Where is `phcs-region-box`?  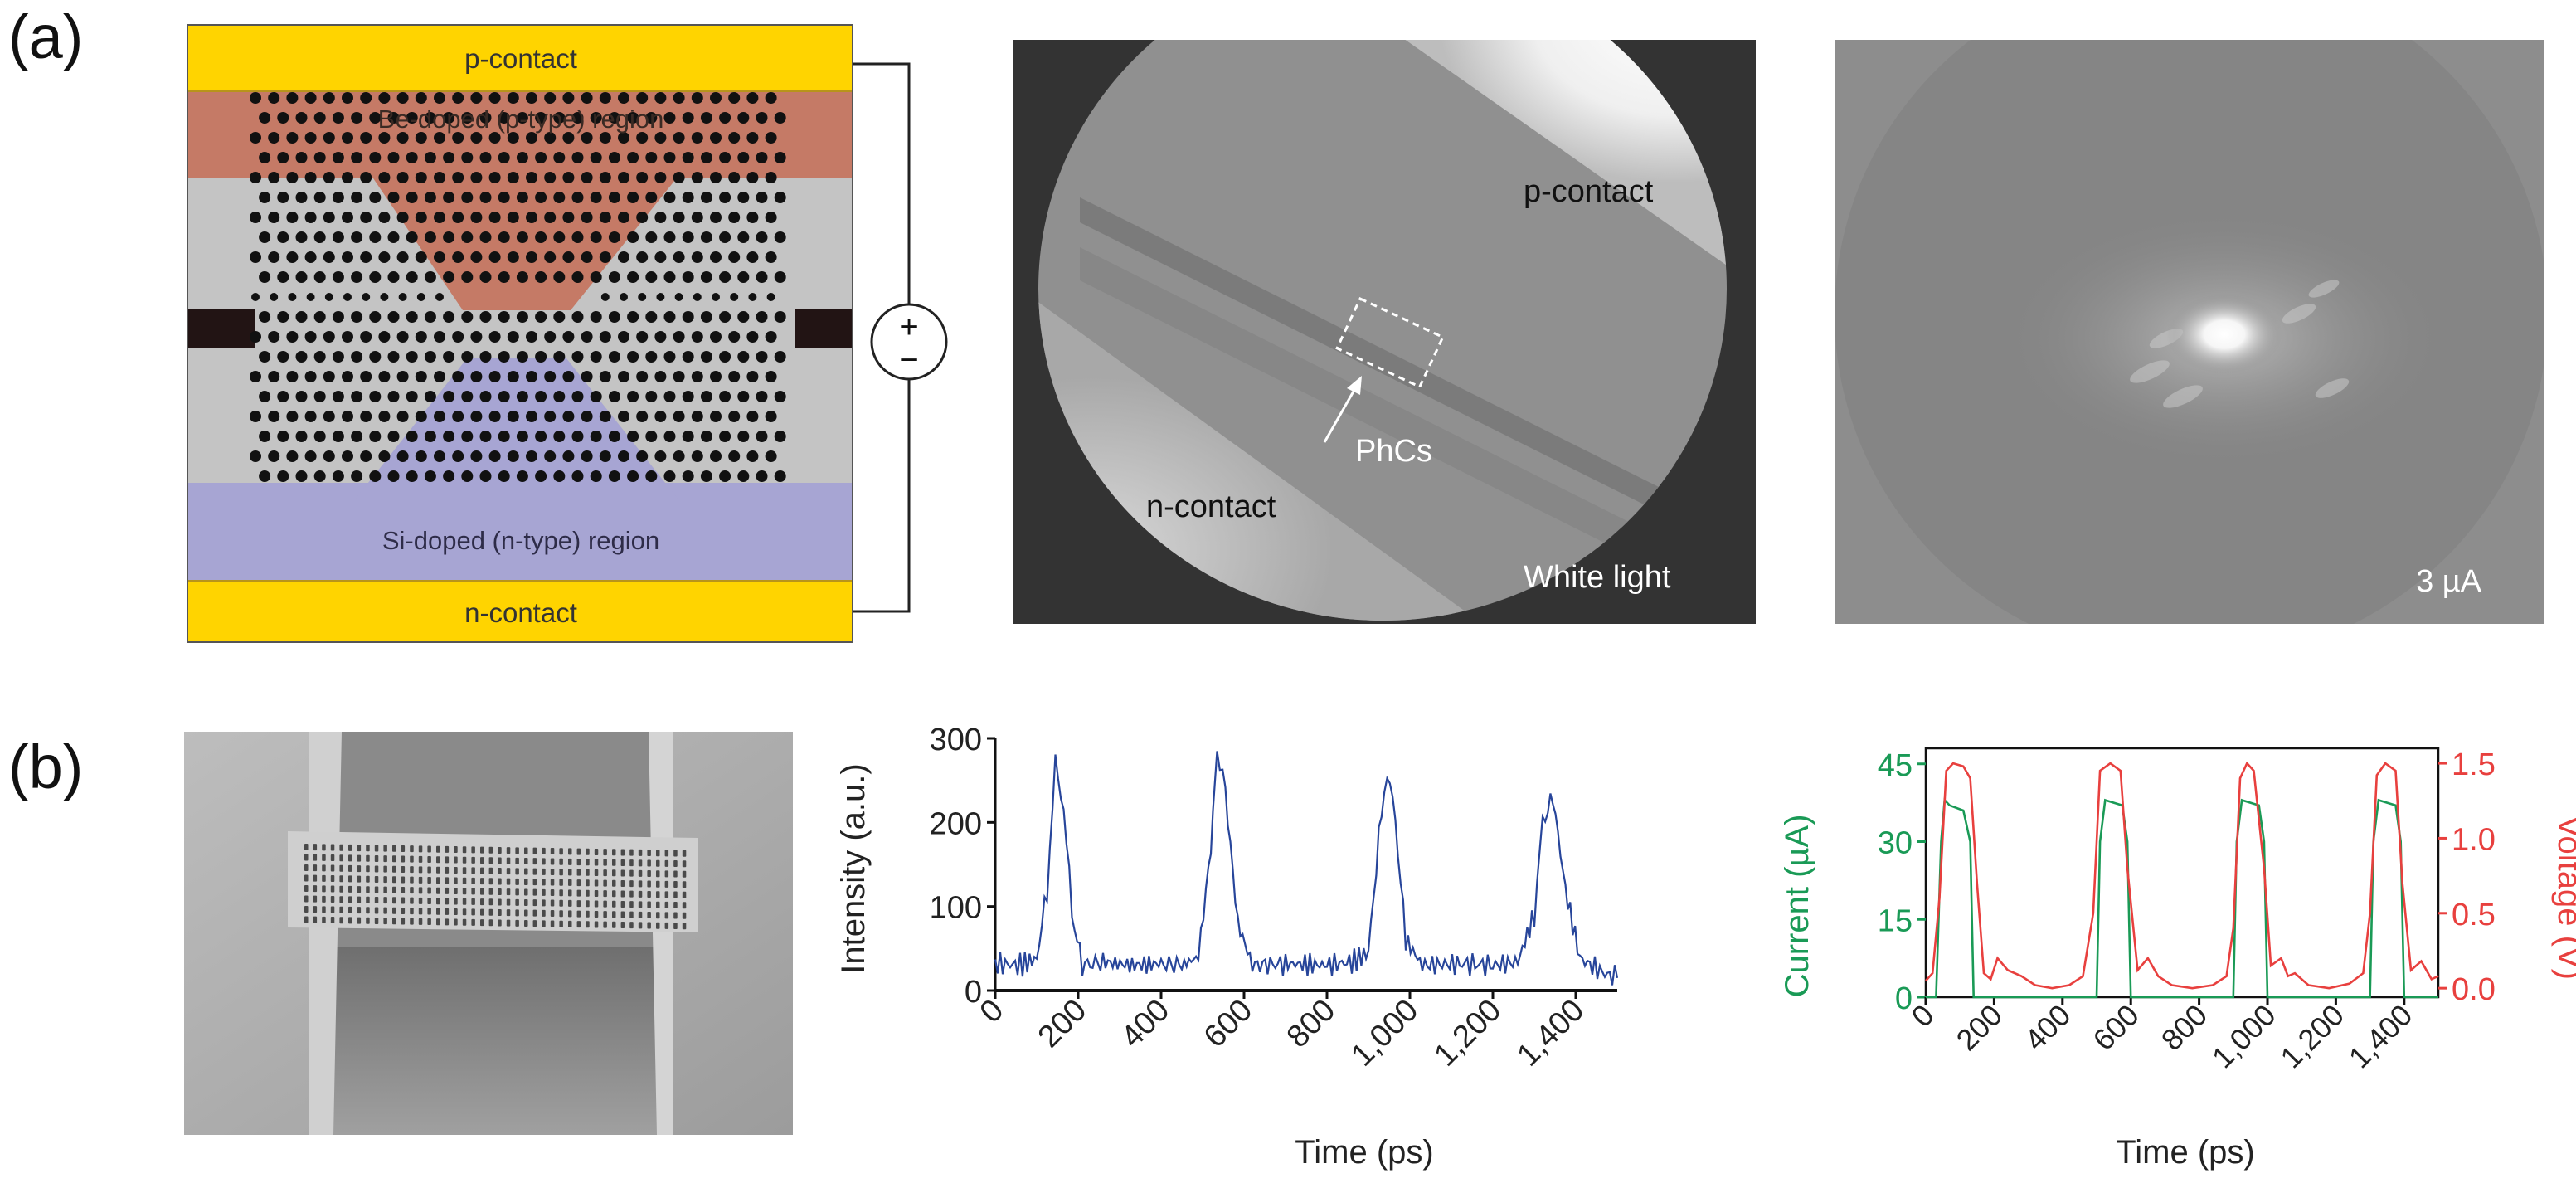
phcs-region-box is located at coordinates (1390, 343).